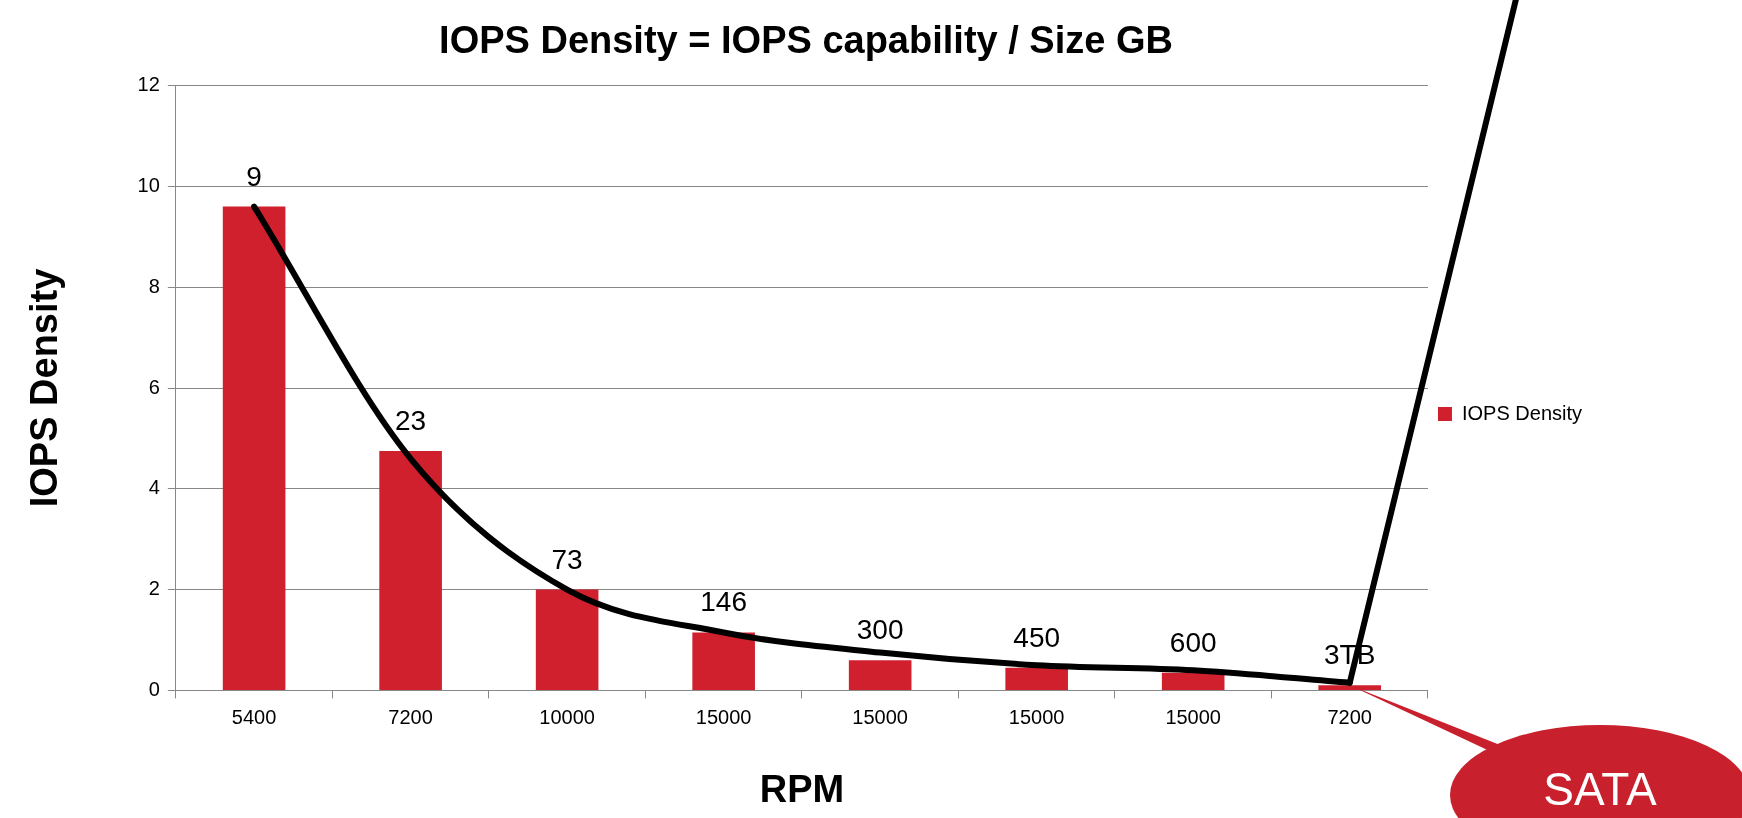  What do you see at coordinates (154, 386) in the screenshot?
I see `y-tick-label: 6` at bounding box center [154, 386].